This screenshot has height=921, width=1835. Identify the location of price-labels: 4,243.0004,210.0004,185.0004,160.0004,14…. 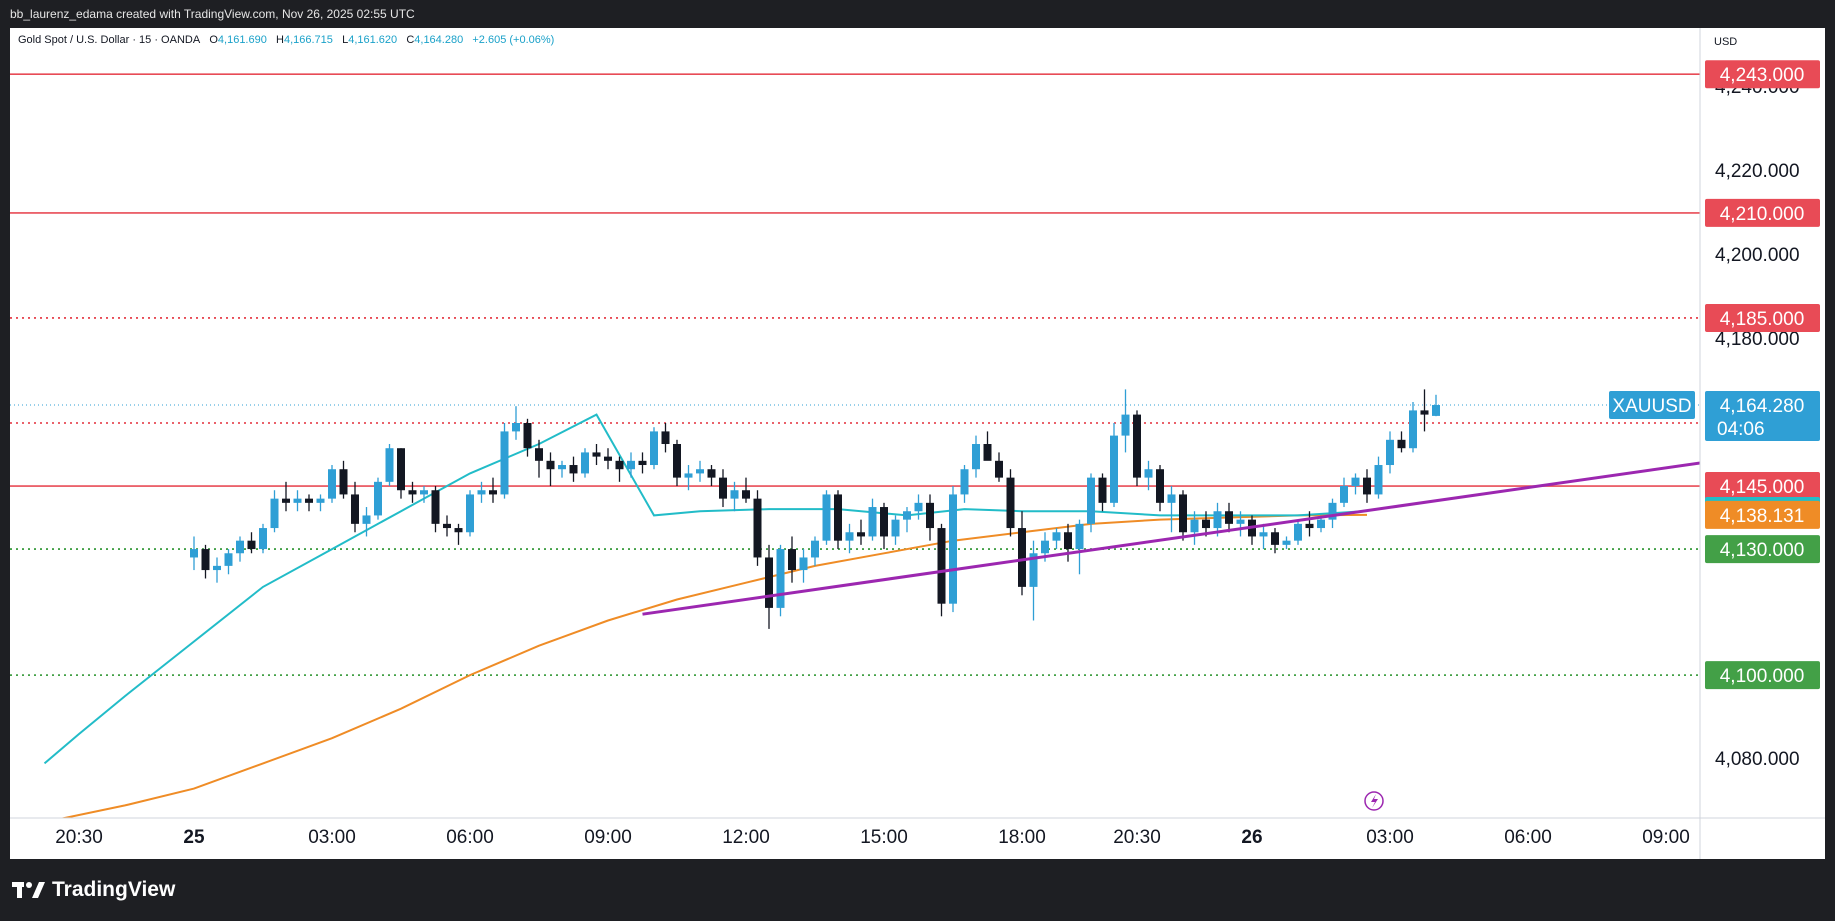
(1714, 375).